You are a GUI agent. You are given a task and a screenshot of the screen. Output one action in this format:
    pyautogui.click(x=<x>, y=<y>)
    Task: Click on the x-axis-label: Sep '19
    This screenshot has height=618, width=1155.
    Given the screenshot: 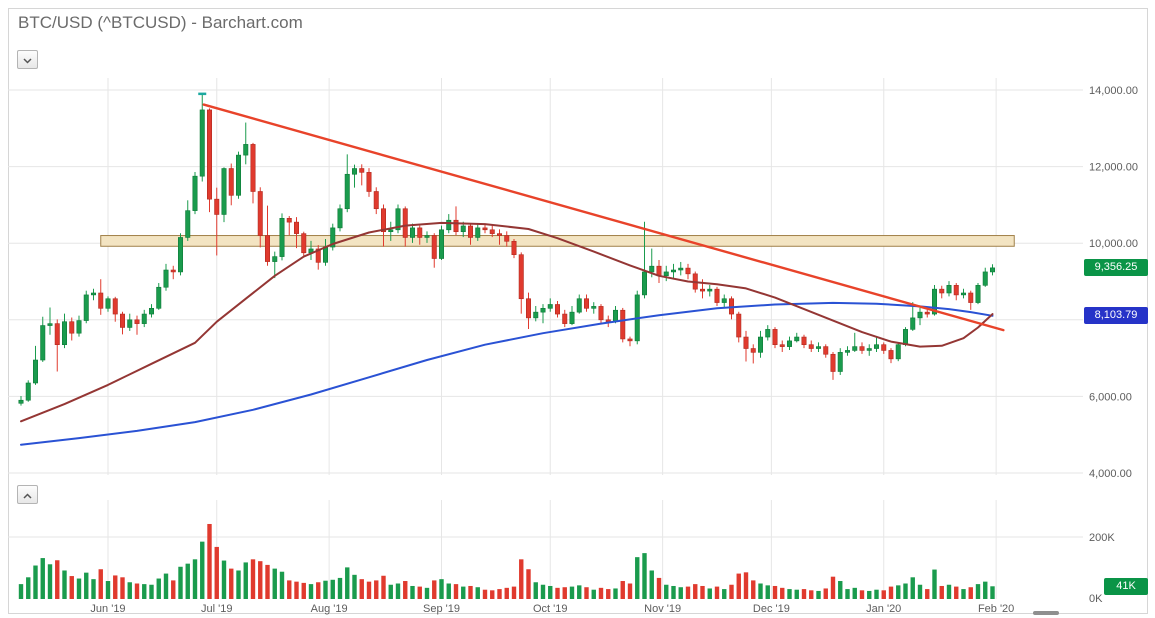 What is the action you would take?
    pyautogui.click(x=441, y=609)
    